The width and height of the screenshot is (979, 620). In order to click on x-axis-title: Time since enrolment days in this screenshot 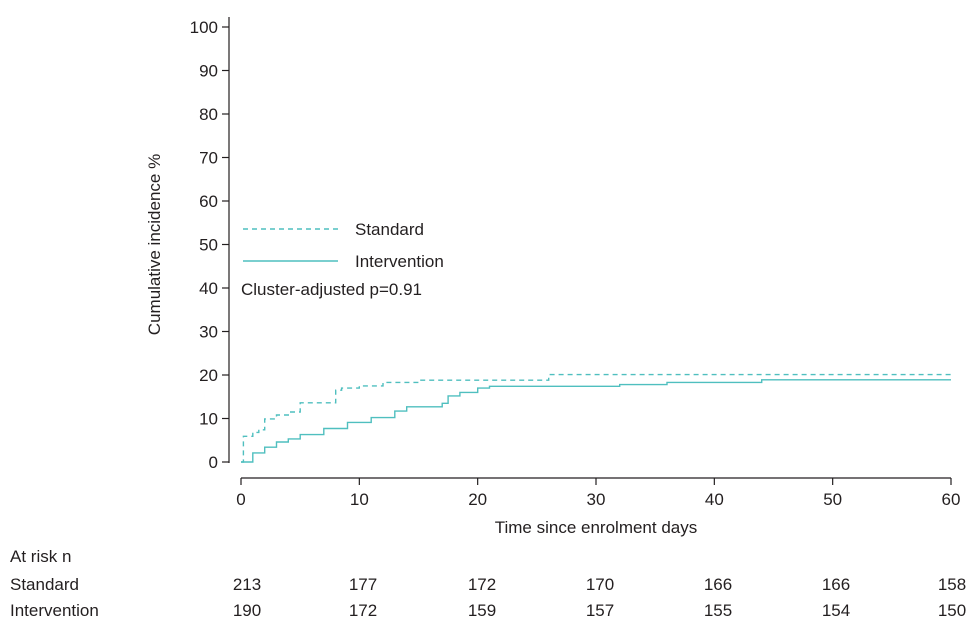, I will do `click(596, 527)`.